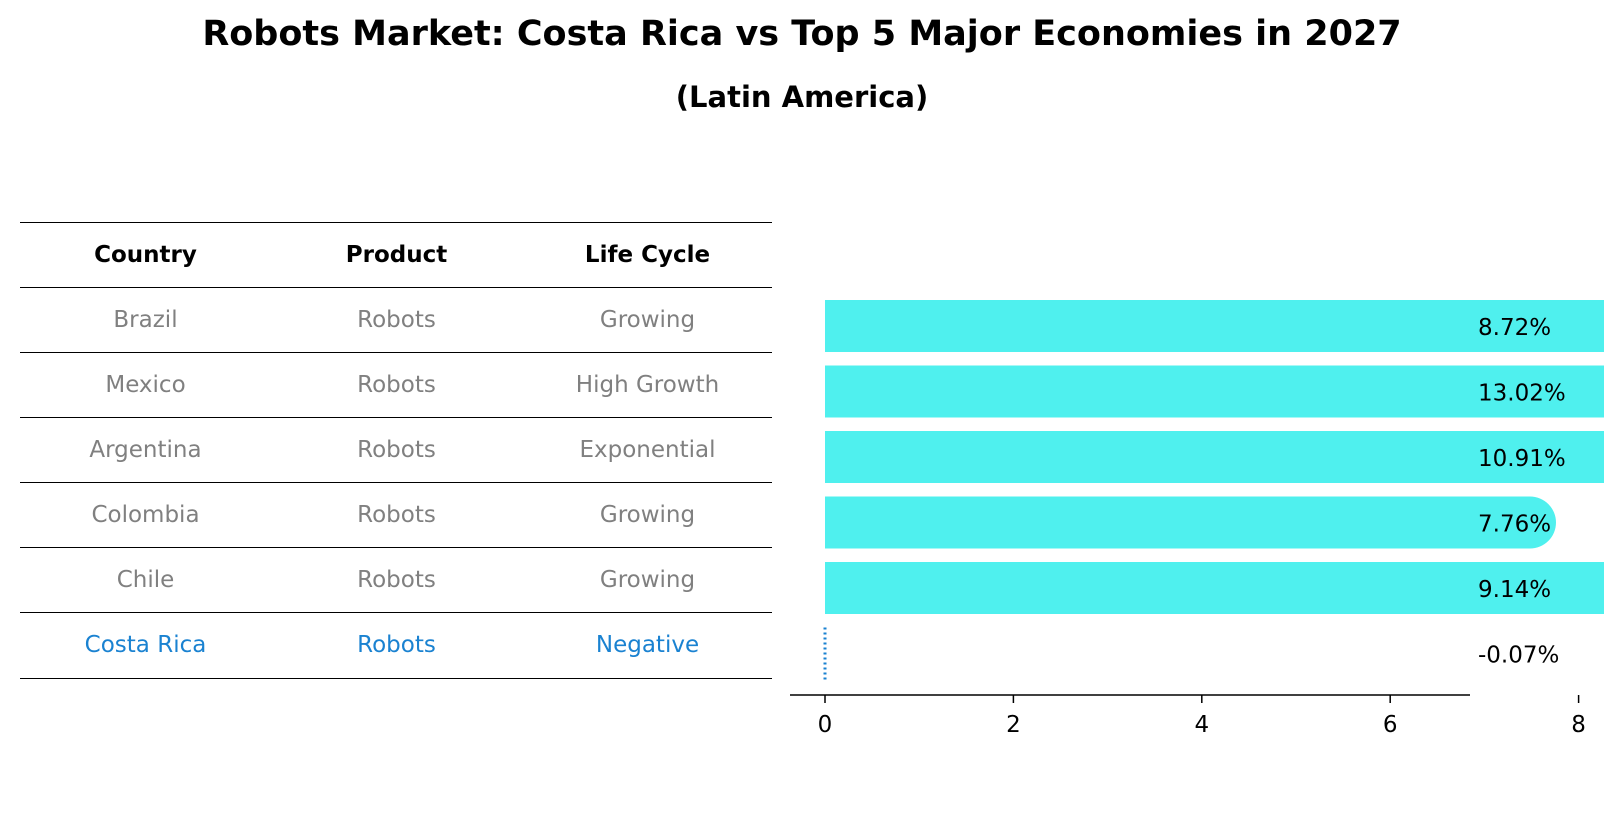 The width and height of the screenshot is (1604, 823). I want to click on bar-value-label: 7.76%, so click(1514, 525).